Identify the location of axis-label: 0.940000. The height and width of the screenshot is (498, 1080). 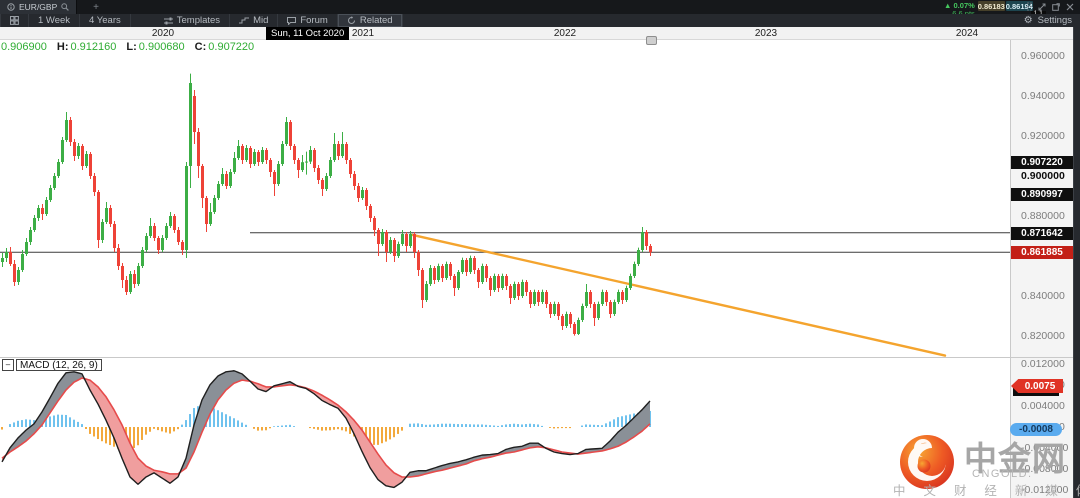
(1043, 96).